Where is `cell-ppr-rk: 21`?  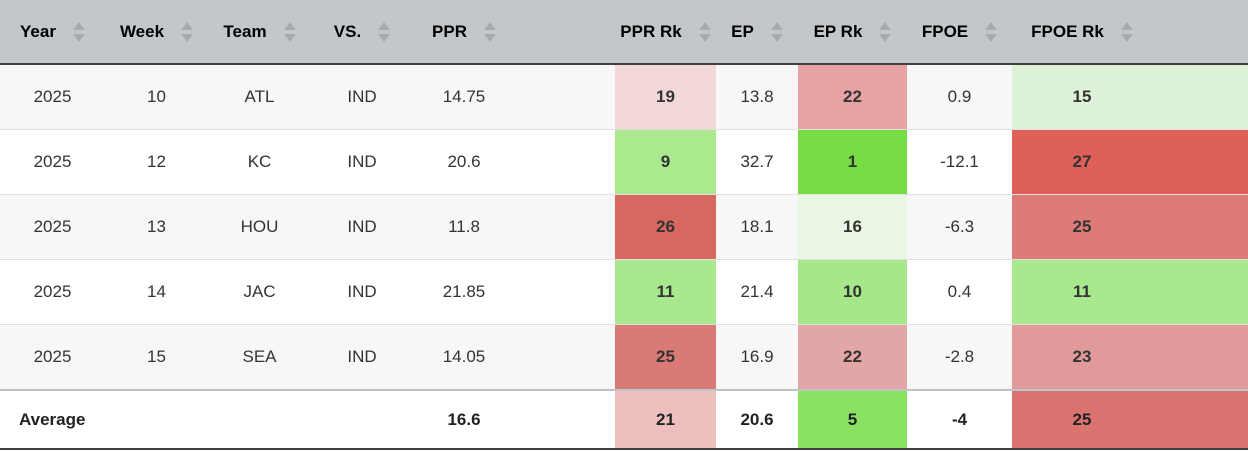
cell-ppr-rk: 21 is located at coordinates (665, 419).